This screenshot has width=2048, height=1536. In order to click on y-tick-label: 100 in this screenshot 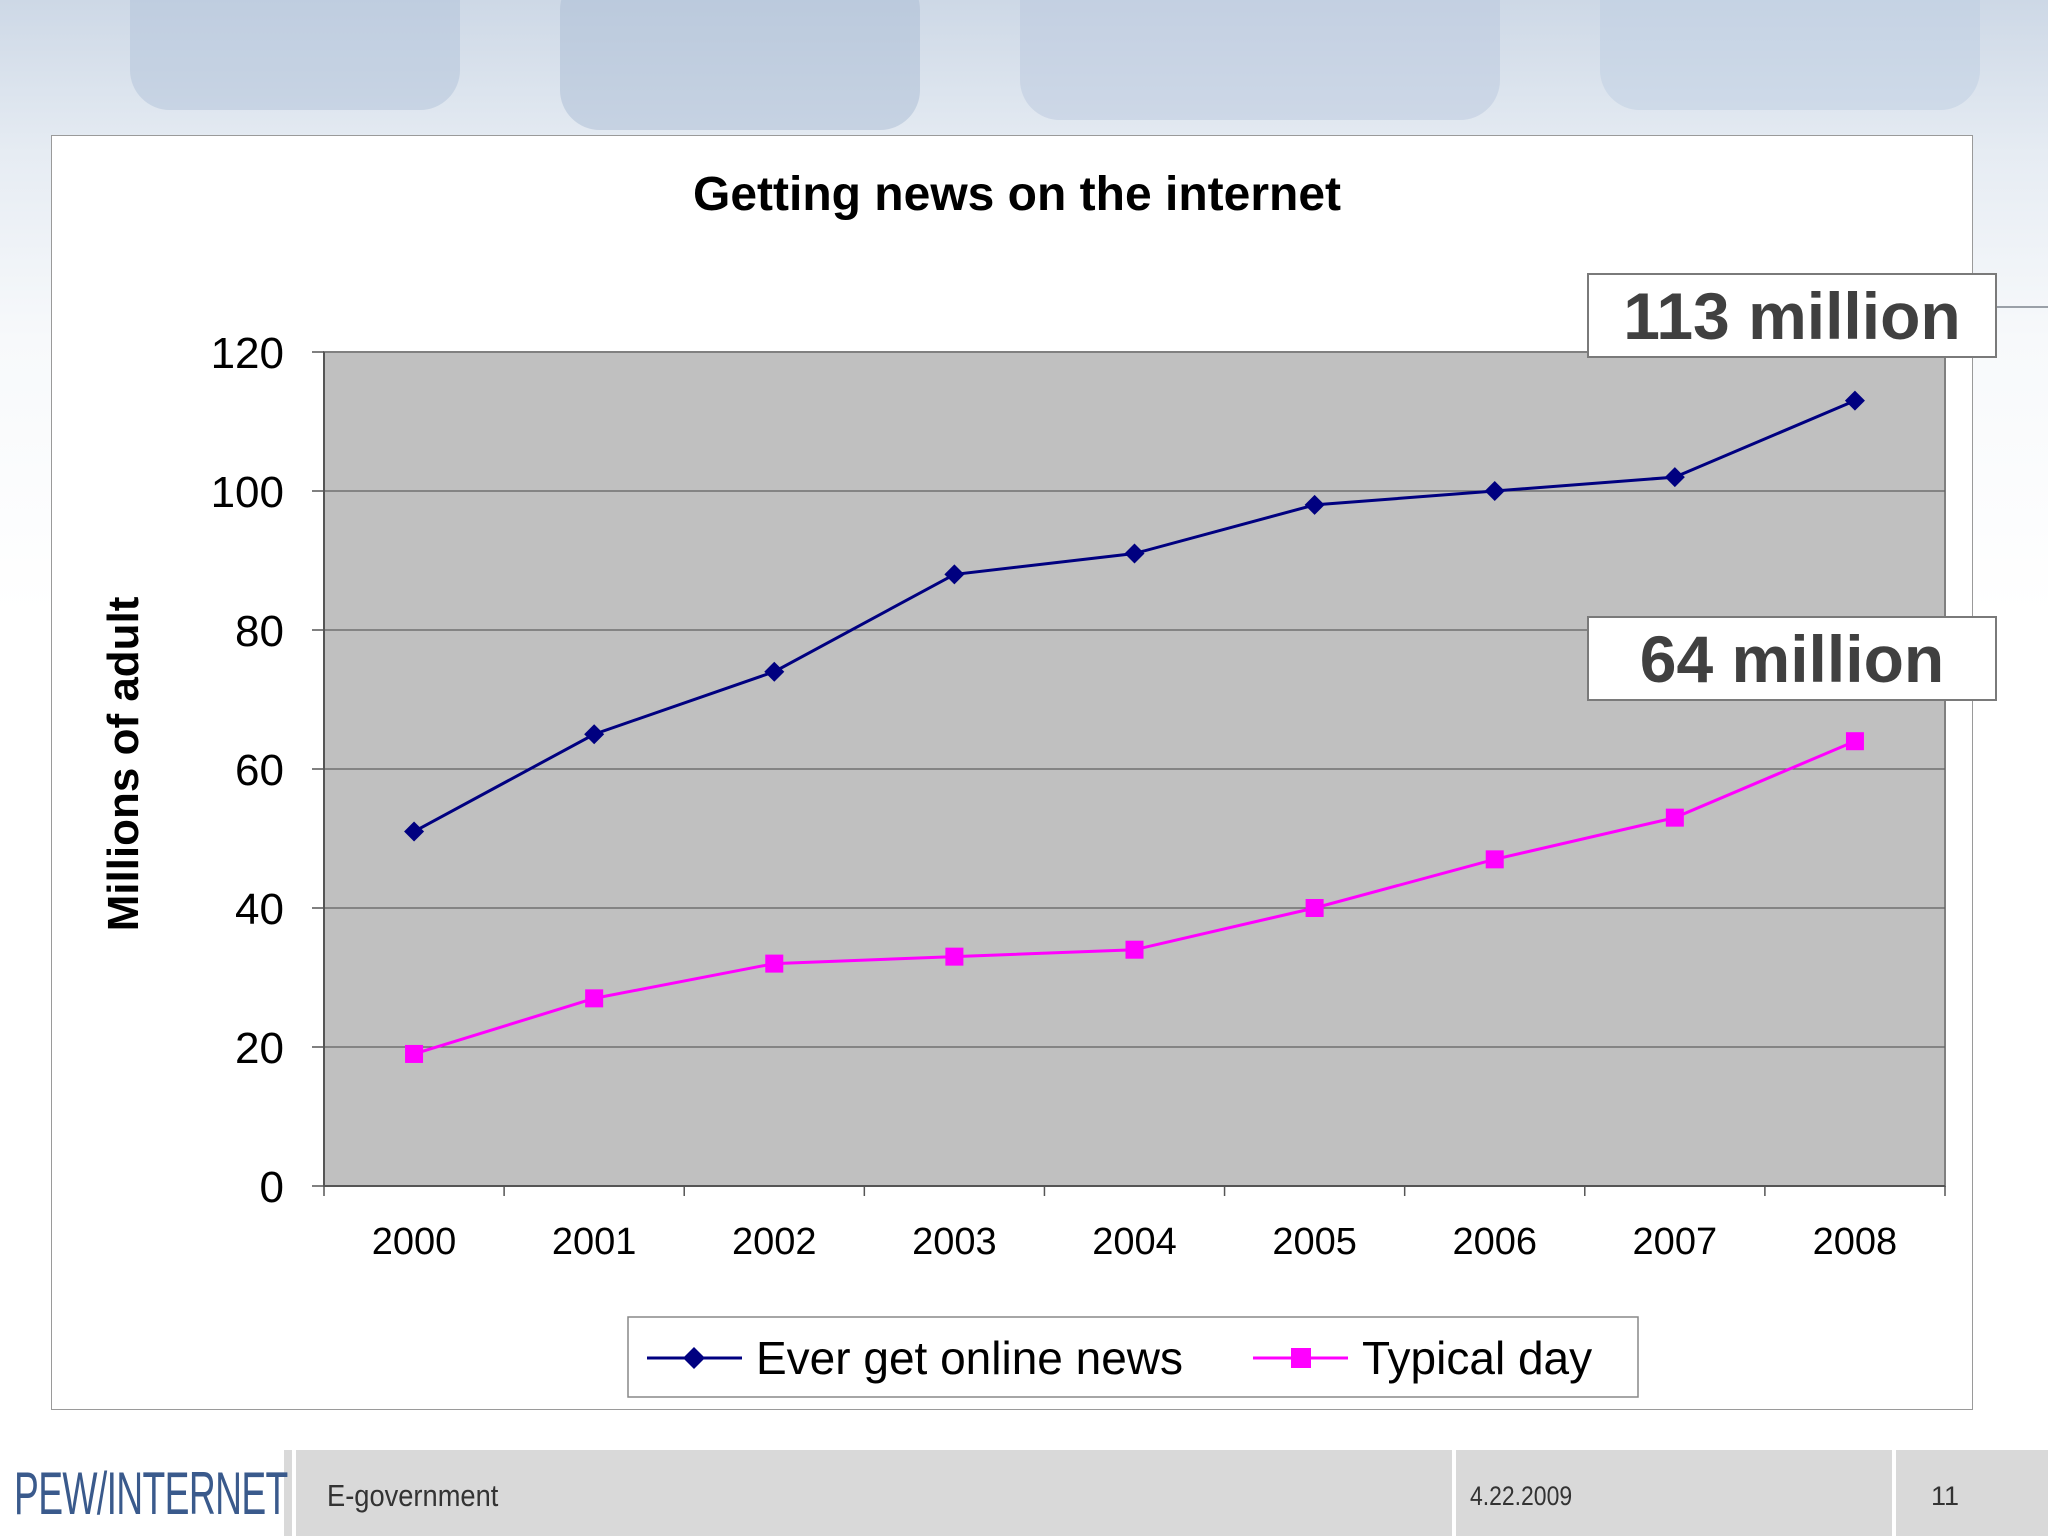, I will do `click(247, 492)`.